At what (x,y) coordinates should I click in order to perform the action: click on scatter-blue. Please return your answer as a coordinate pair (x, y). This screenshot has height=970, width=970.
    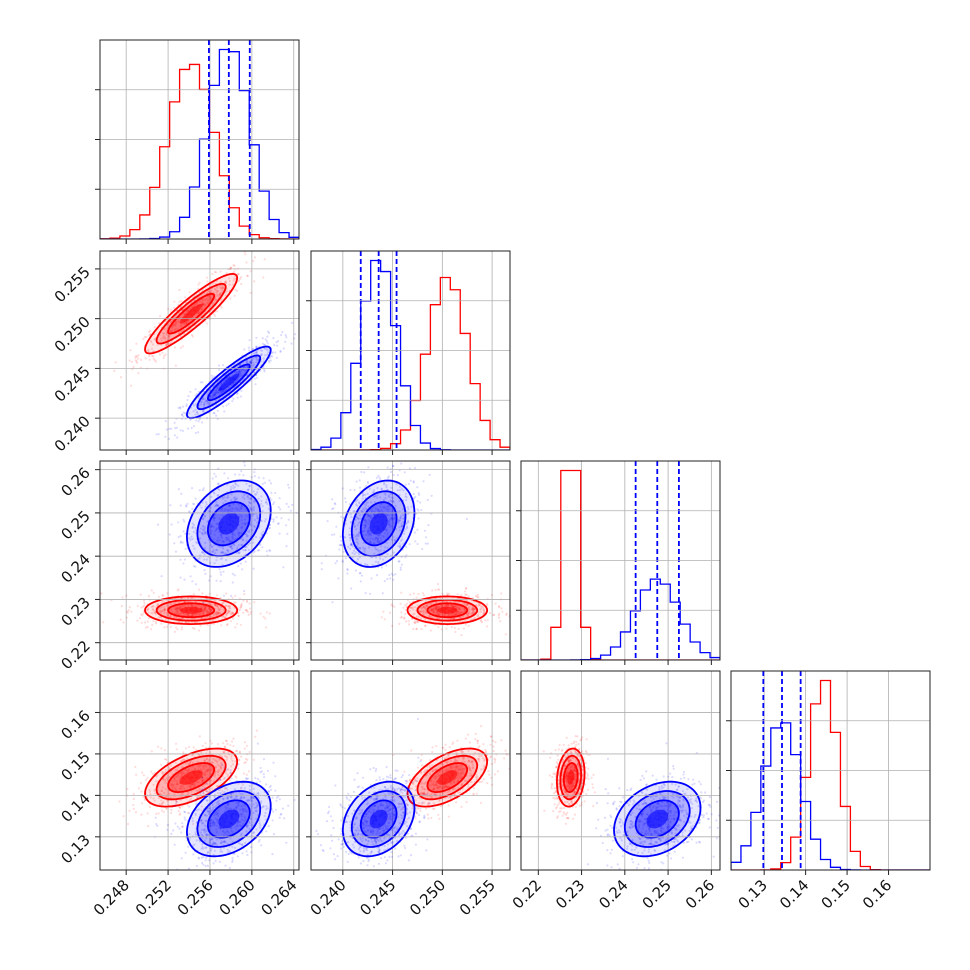
    Looking at the image, I should click on (227, 533).